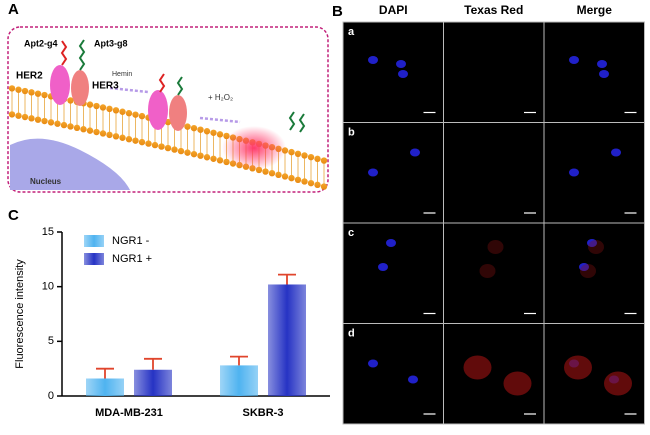  What do you see at coordinates (132, 259) in the screenshot?
I see `legend-label: NGR1 +` at bounding box center [132, 259].